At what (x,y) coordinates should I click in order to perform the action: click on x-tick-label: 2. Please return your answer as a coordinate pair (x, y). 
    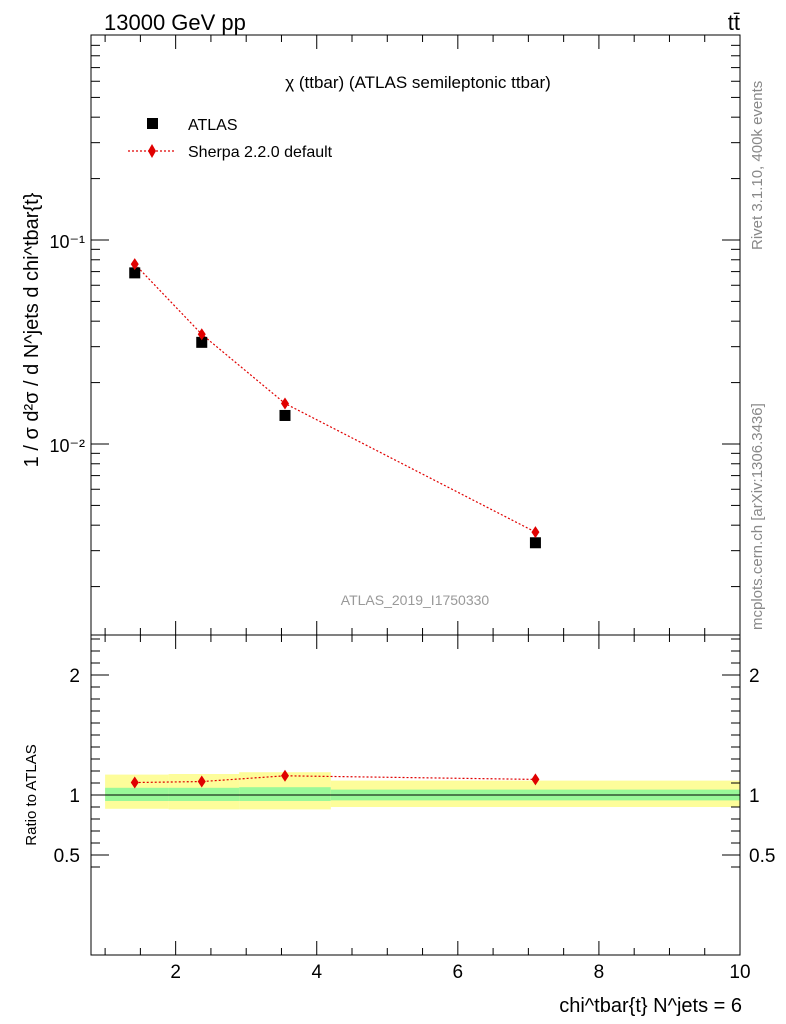
    Looking at the image, I should click on (175, 972).